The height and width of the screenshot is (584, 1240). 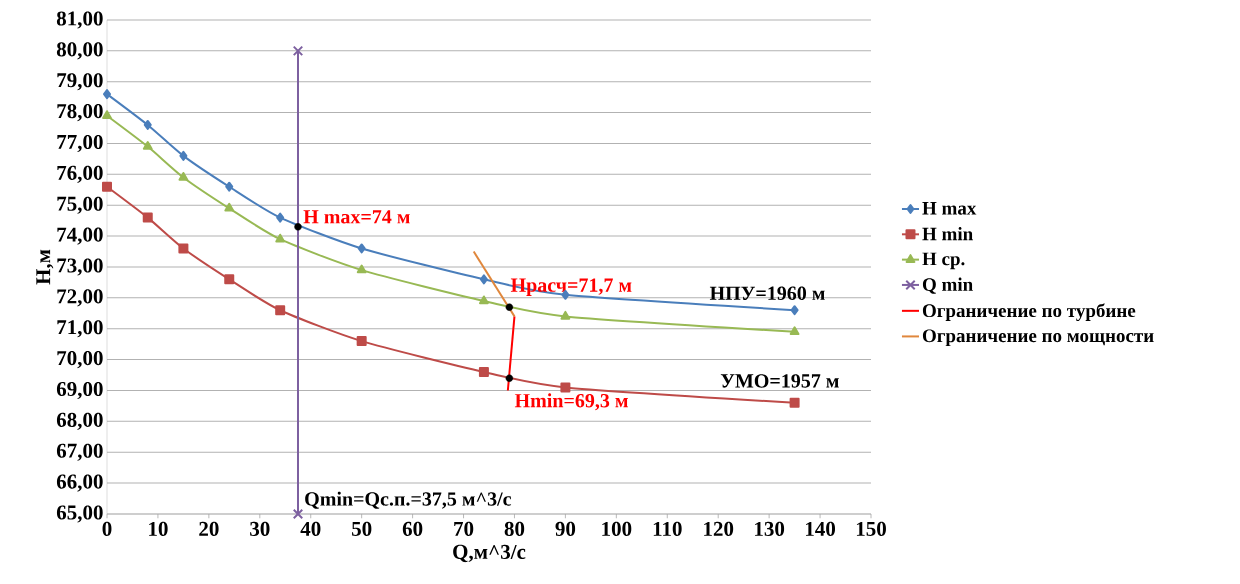 What do you see at coordinates (80, 82) in the screenshot?
I see `y-tick-label: 79,00` at bounding box center [80, 82].